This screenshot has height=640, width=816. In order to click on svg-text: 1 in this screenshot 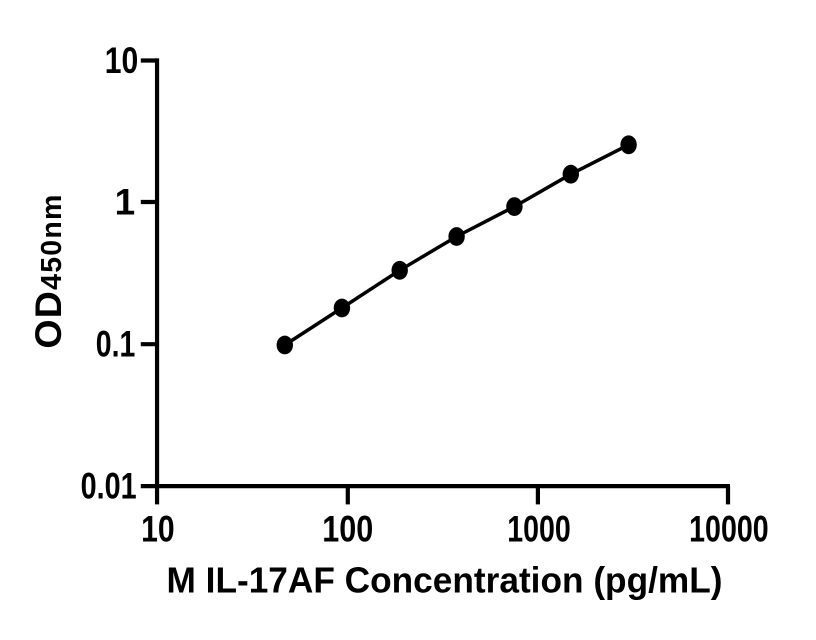, I will do `click(125, 201)`.